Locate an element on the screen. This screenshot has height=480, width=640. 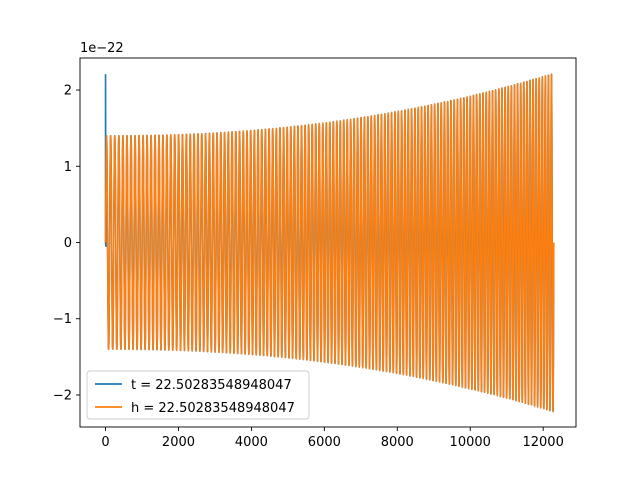
y-offset-label: 1e−22 is located at coordinates (102, 48).